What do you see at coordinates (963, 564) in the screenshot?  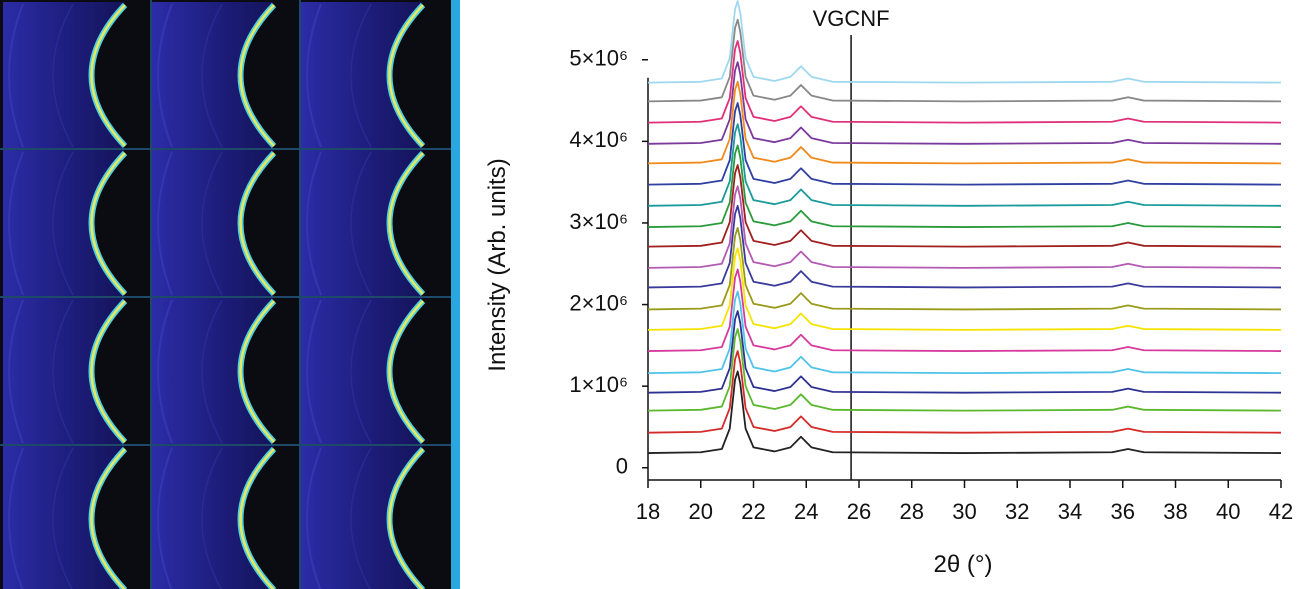 I see `x-axis-label: 2θ (°)` at bounding box center [963, 564].